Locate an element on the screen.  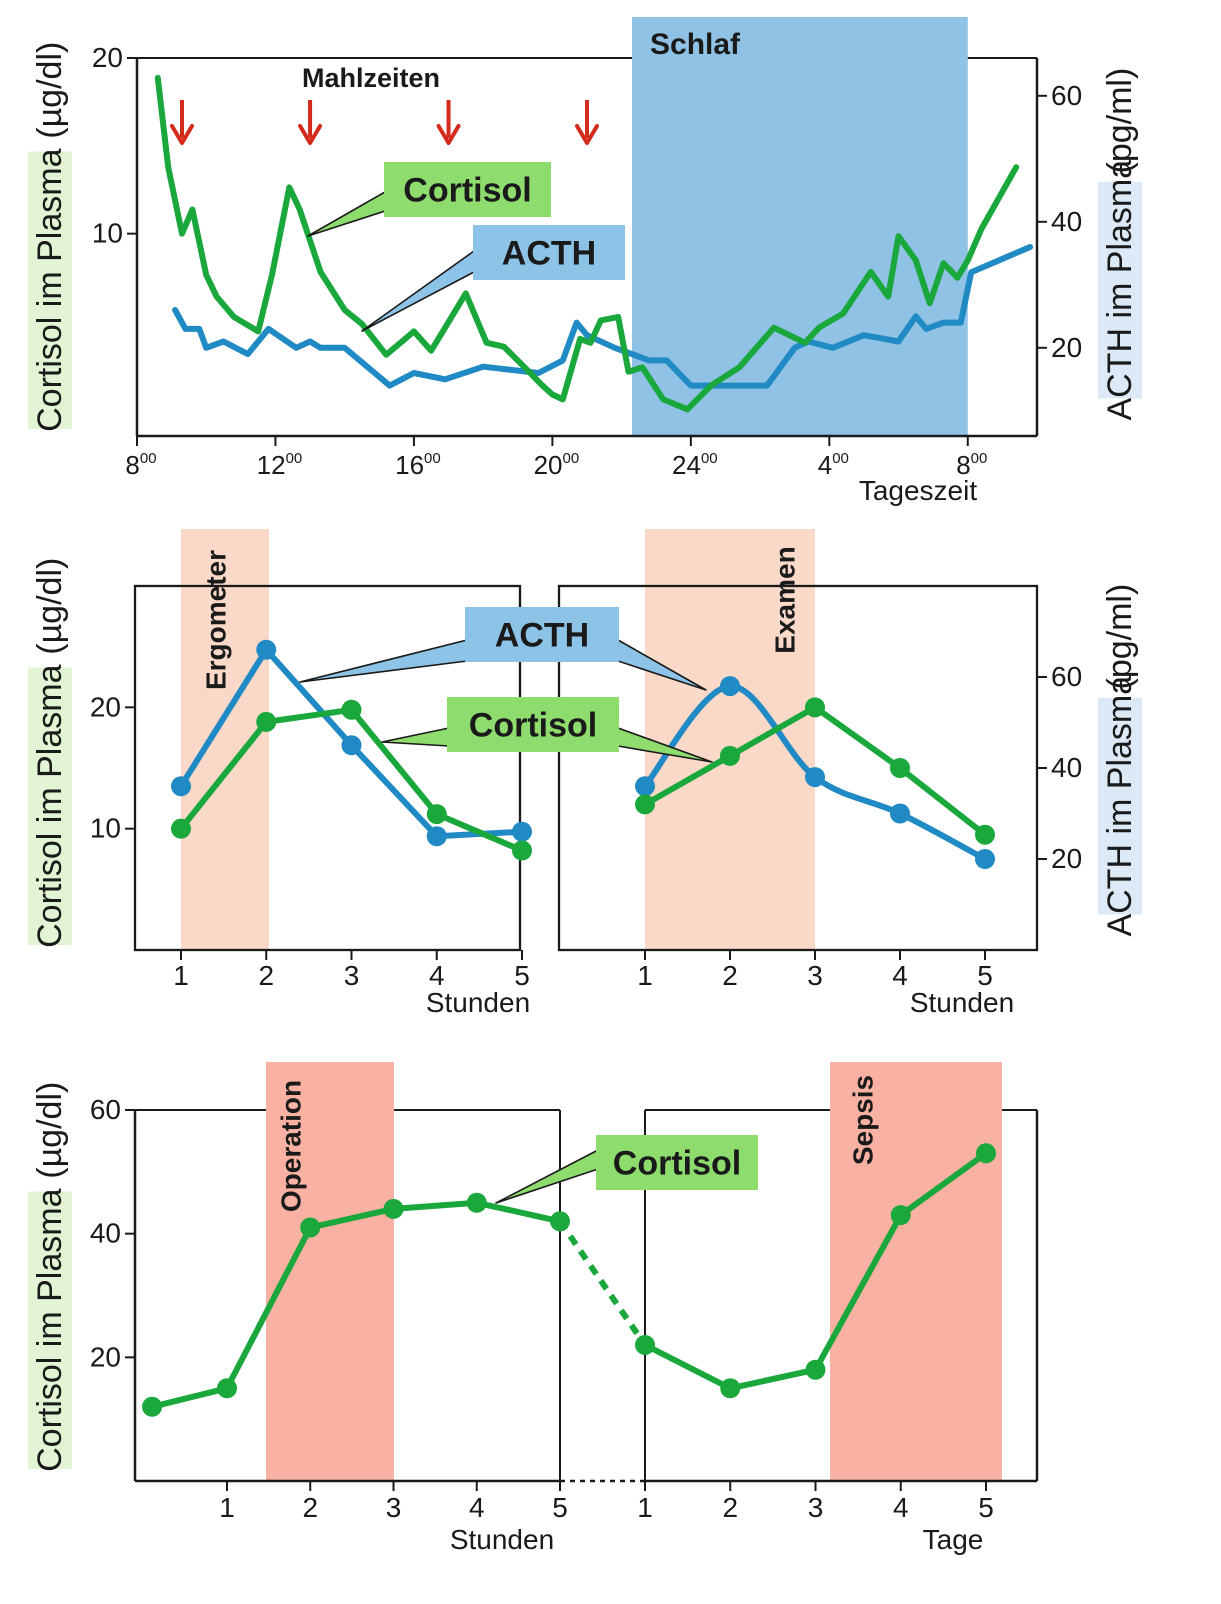
p3-x-tick-label-right: 3 is located at coordinates (816, 1507).